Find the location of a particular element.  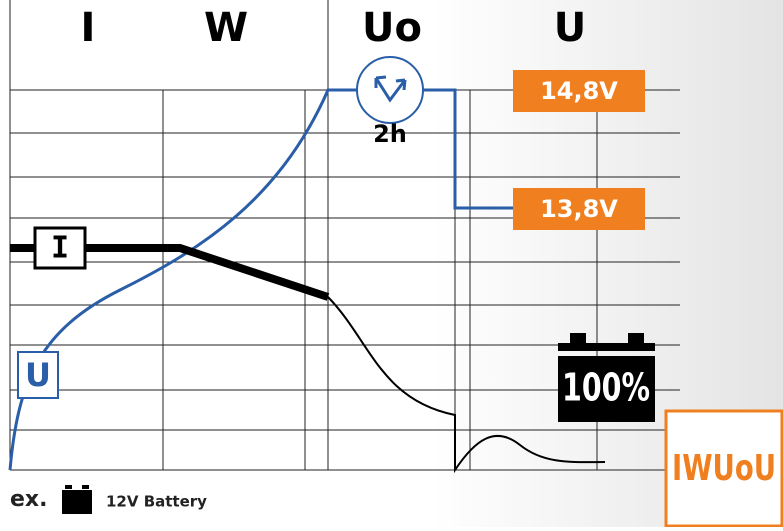

voltage-label: 13,8V is located at coordinates (579, 209).